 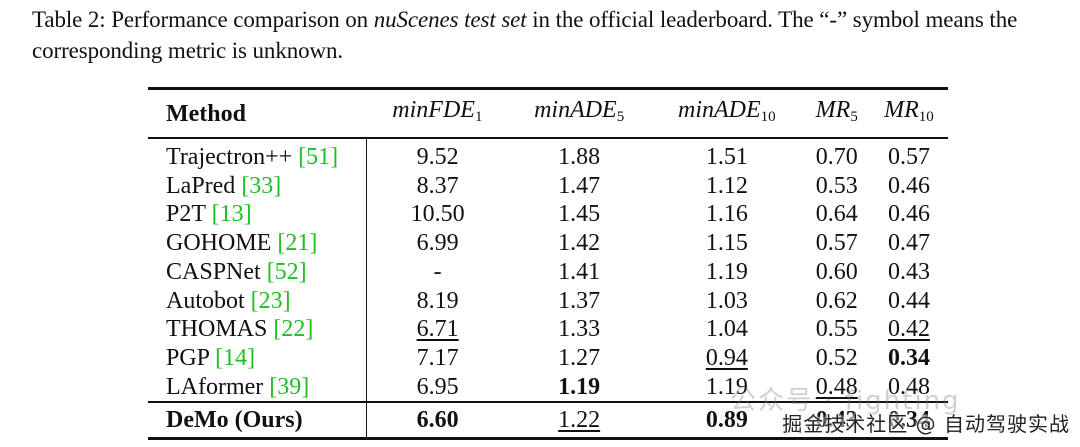 What do you see at coordinates (235, 357) in the screenshot?
I see `citation-link: [14]` at bounding box center [235, 357].